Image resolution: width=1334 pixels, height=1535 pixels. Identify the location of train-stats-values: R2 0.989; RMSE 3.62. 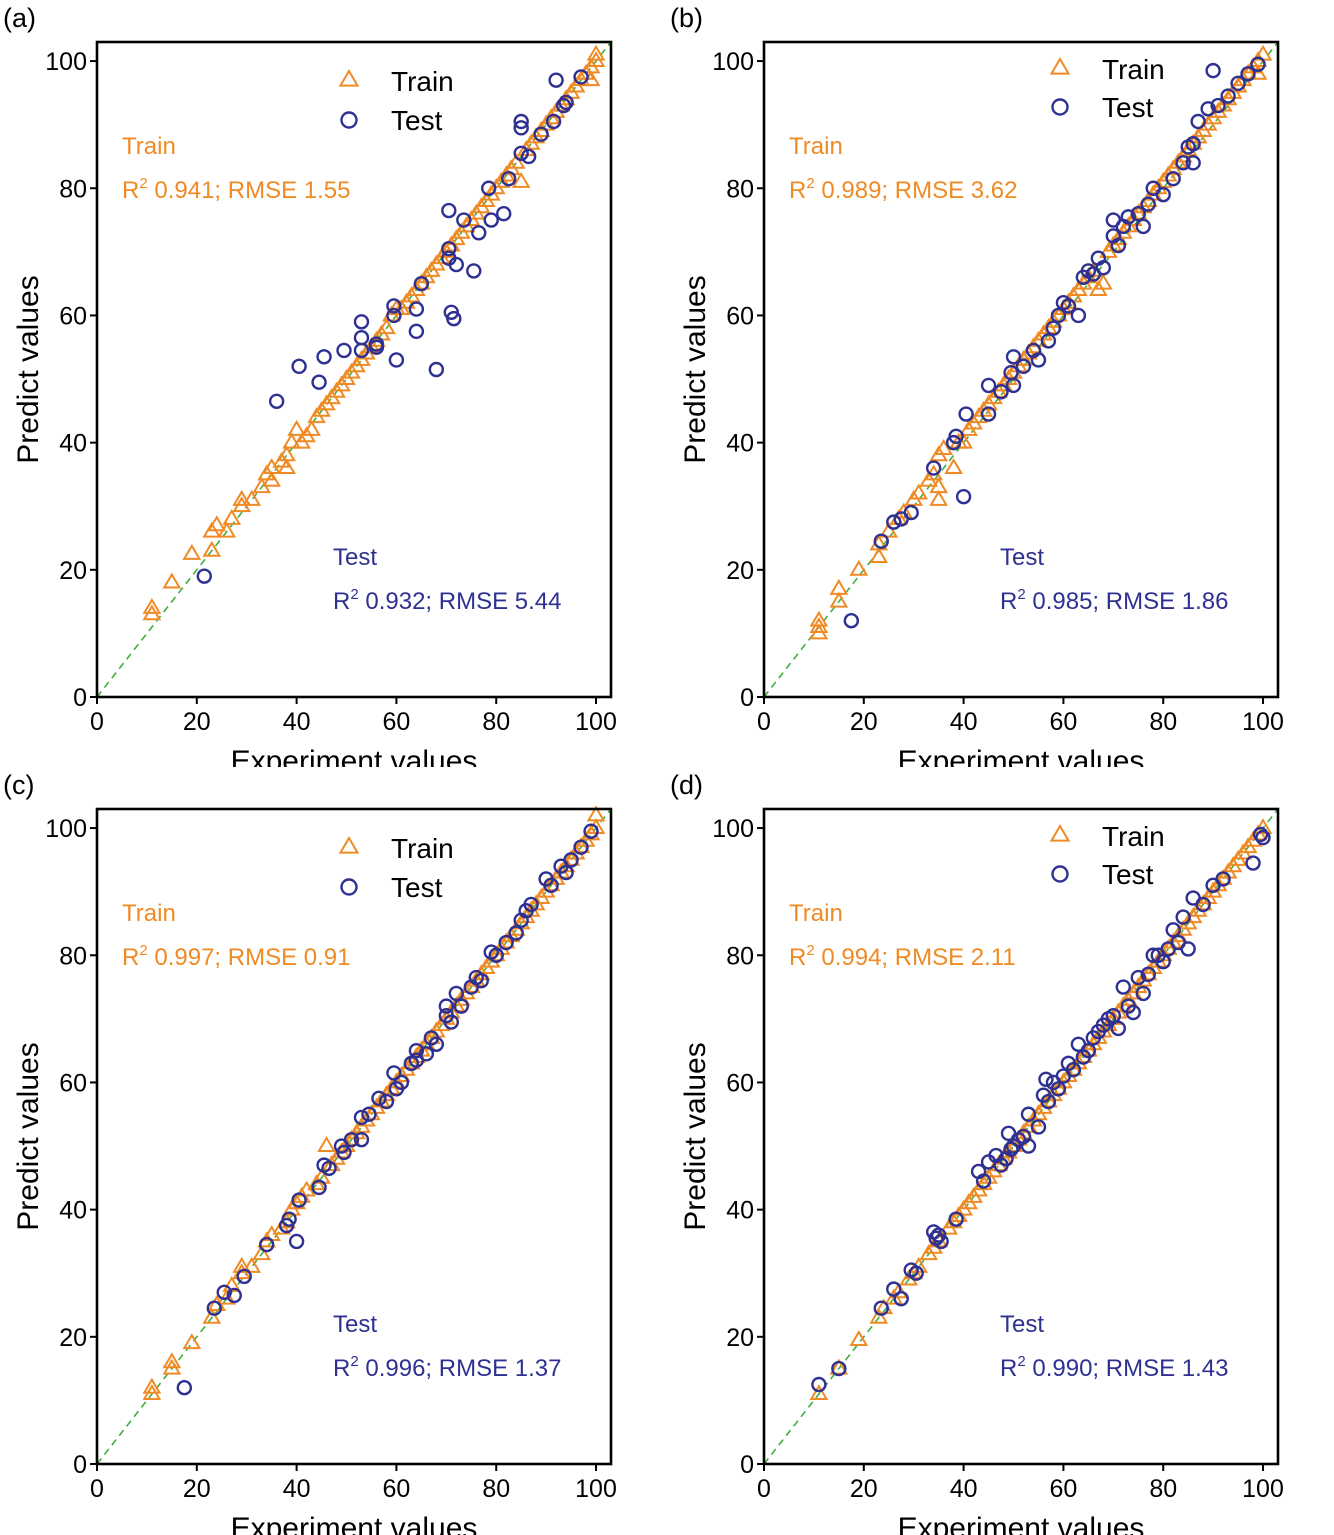
(903, 189).